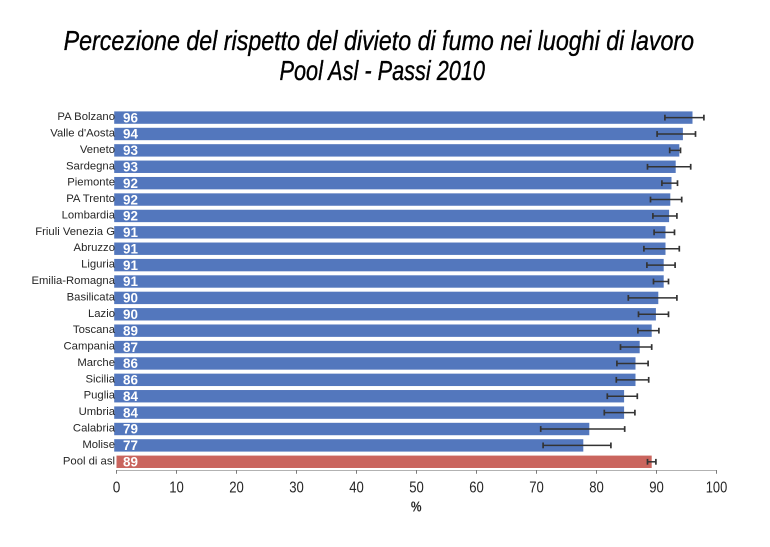 The image size is (770, 547). Describe the element at coordinates (94, 429) in the screenshot. I see `svg-text: Calabria` at that location.